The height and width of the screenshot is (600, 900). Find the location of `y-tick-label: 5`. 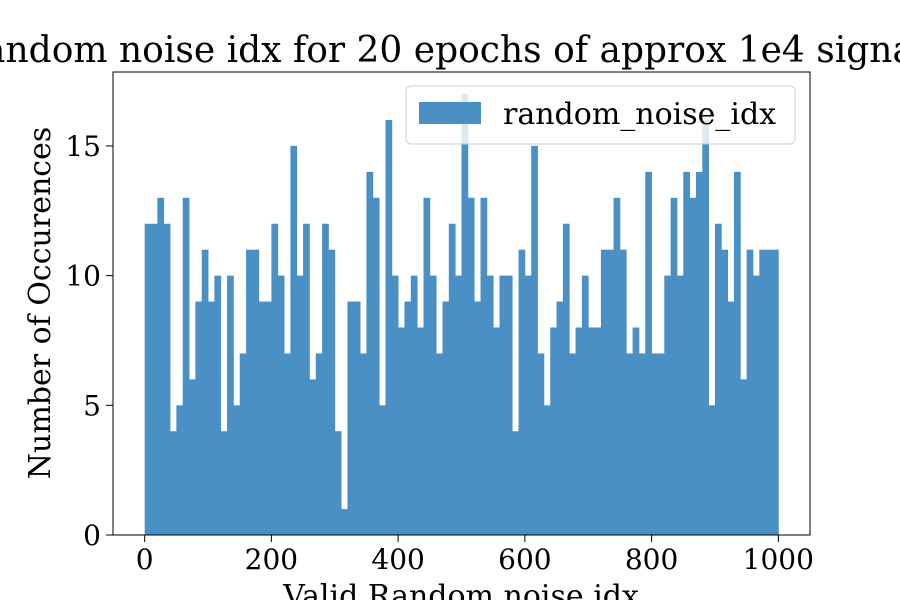

y-tick-label: 5 is located at coordinates (92, 405).